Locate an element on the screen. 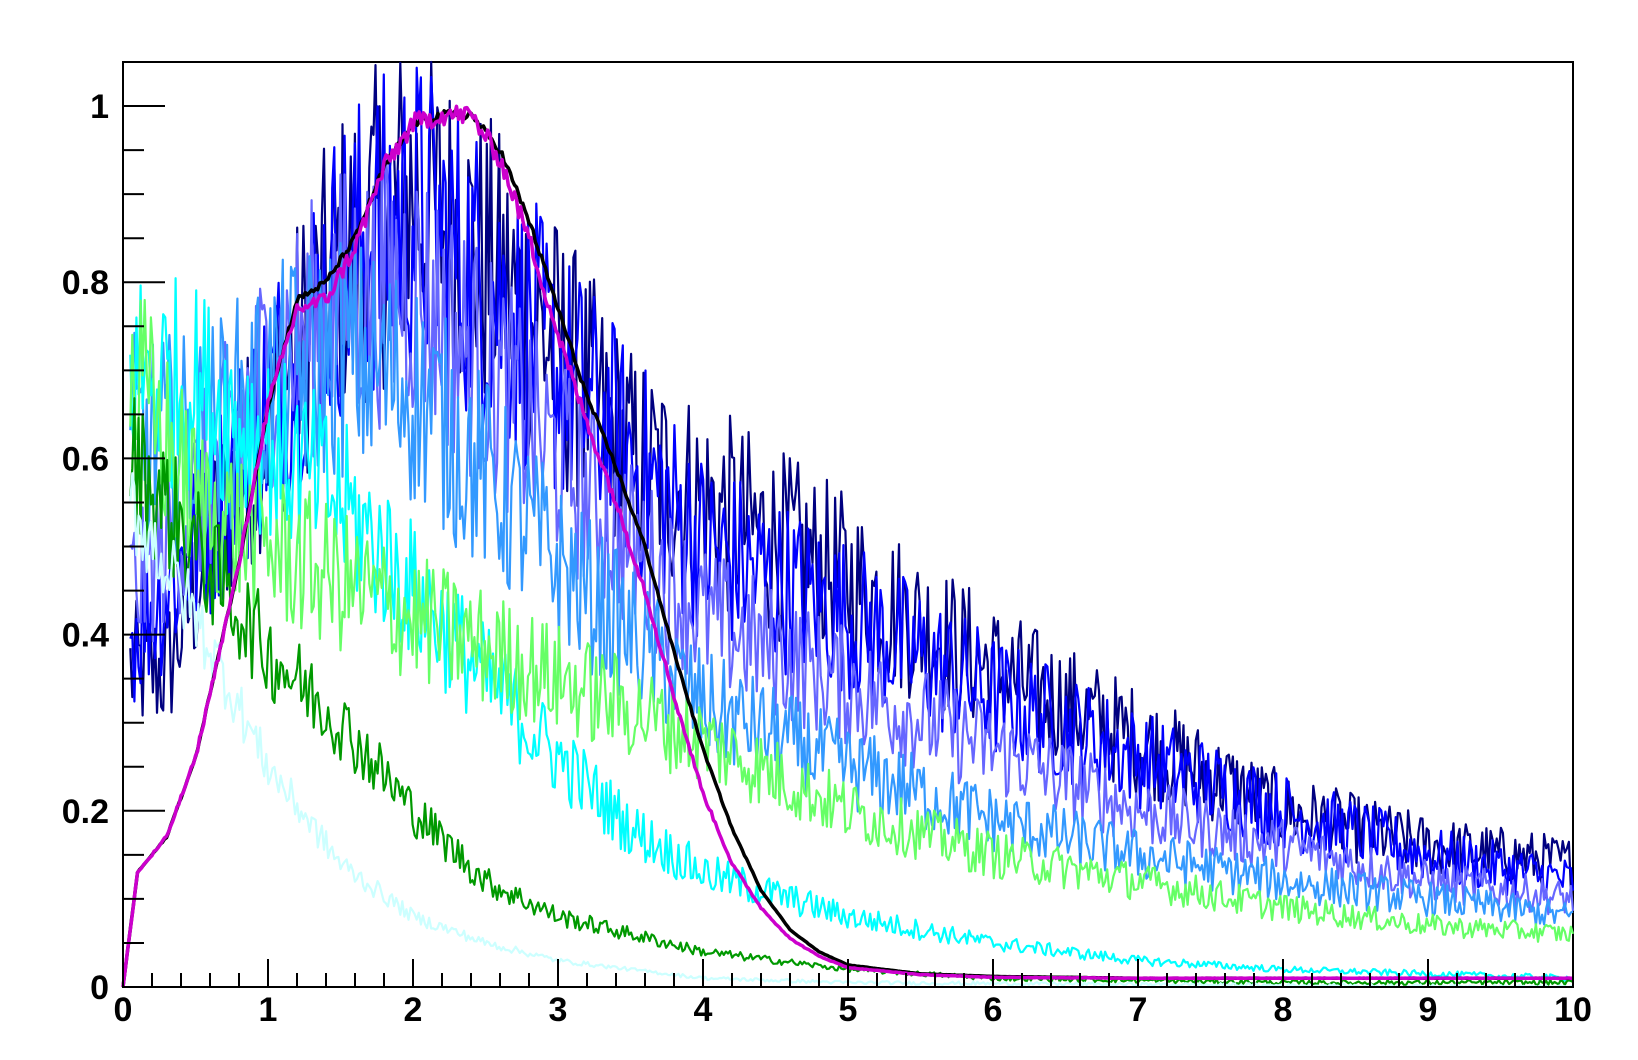  x-tick-label-8: 8 is located at coordinates (1283, 1010).